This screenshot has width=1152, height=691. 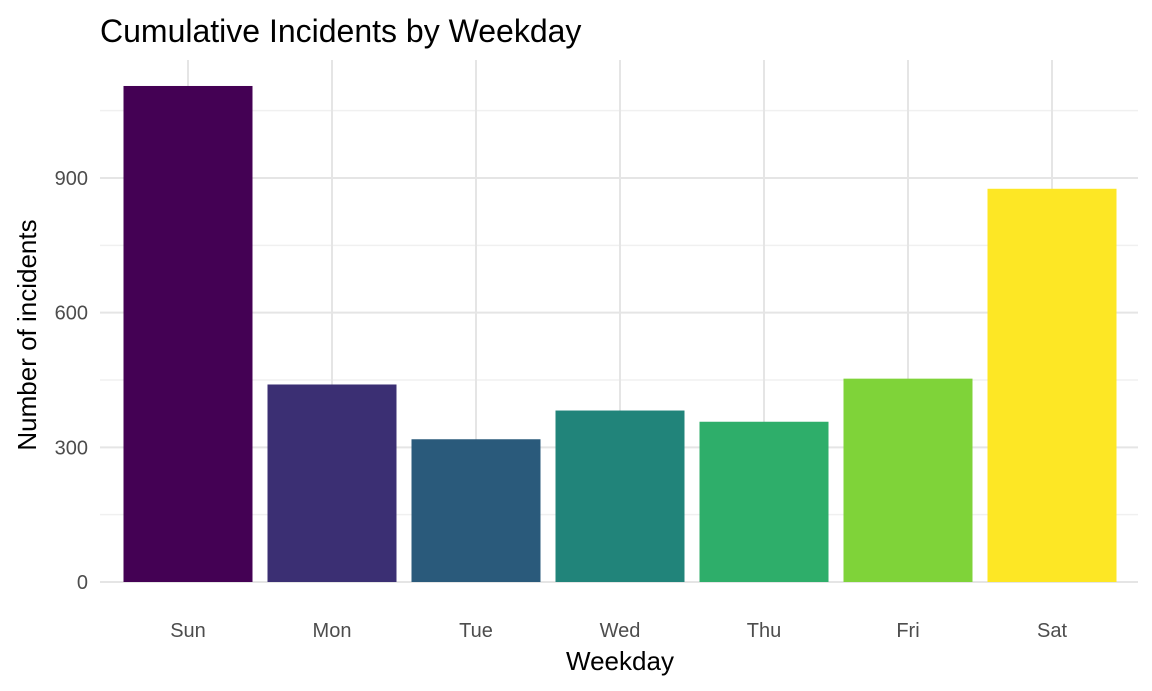 What do you see at coordinates (476, 631) in the screenshot?
I see `x-tick-label: Tue` at bounding box center [476, 631].